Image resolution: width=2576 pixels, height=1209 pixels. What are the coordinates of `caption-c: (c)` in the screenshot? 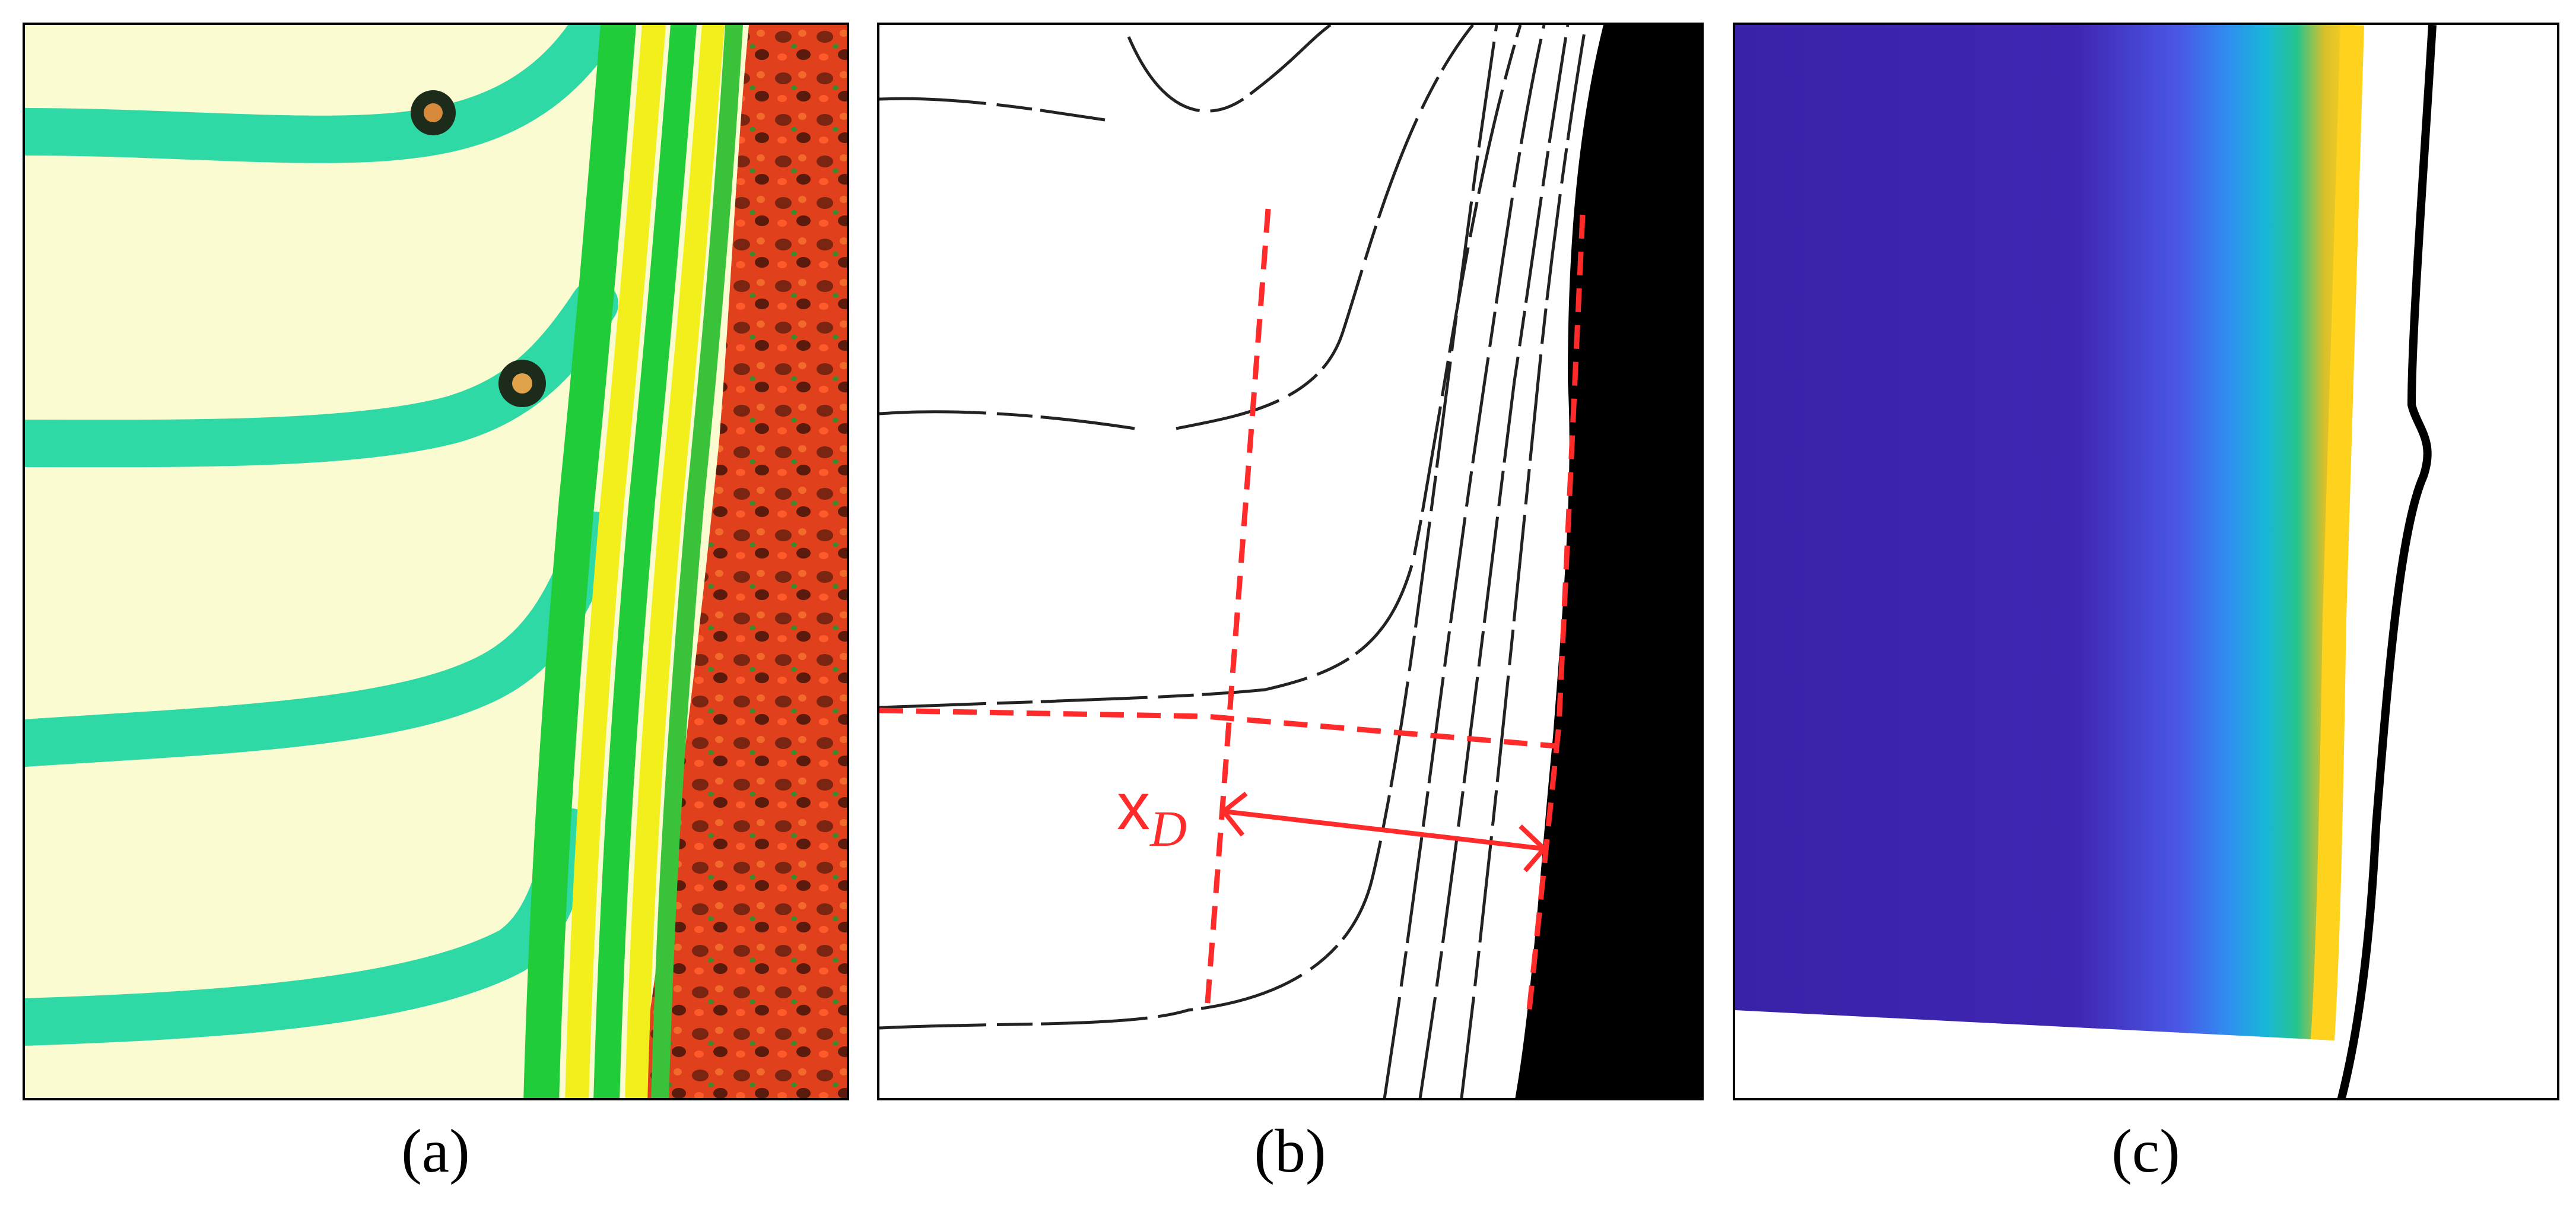 It's located at (2145, 1151).